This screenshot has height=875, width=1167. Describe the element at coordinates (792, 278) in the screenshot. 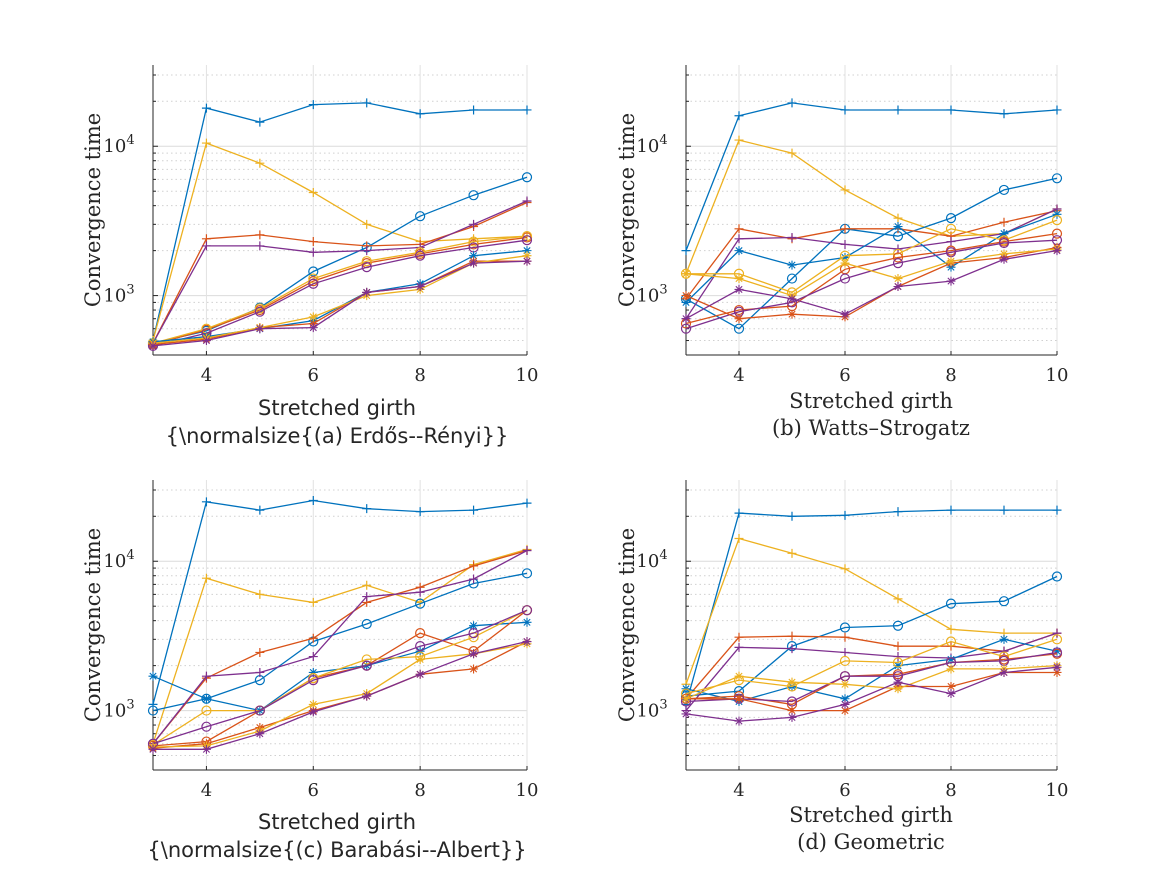

I see `panel-b-series-3-marker-circle` at that location.